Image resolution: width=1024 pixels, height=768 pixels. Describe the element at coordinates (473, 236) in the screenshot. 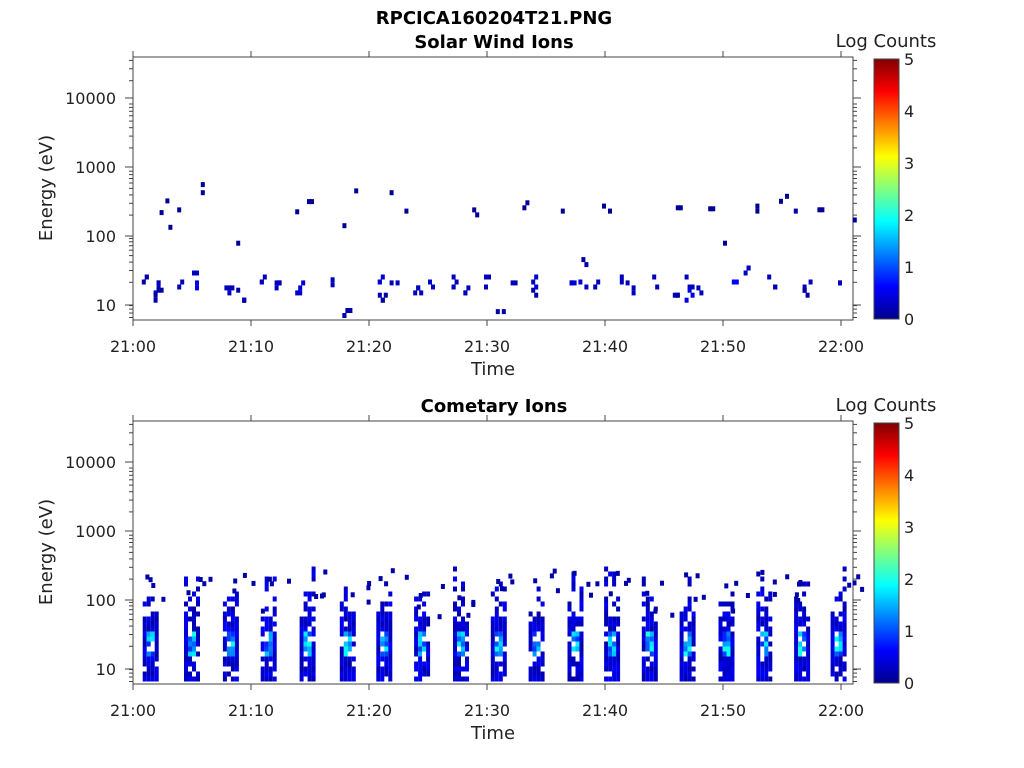

I see `y-tick: 100` at that location.